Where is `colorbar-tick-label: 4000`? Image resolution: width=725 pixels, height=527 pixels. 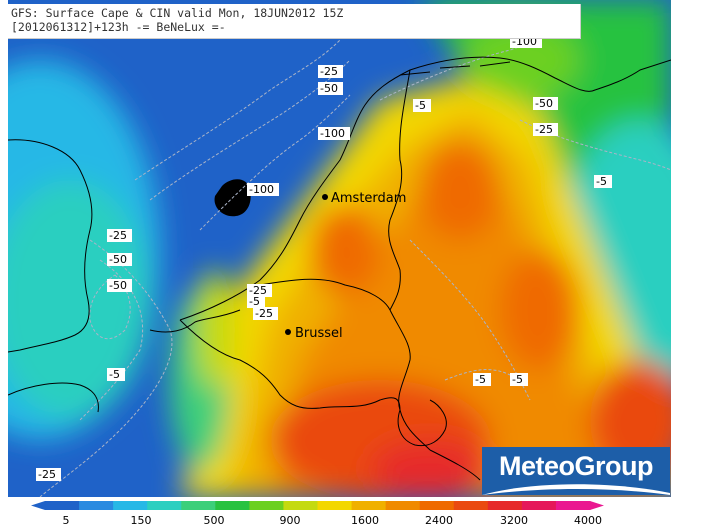 colorbar-tick-label: 4000 is located at coordinates (588, 520).